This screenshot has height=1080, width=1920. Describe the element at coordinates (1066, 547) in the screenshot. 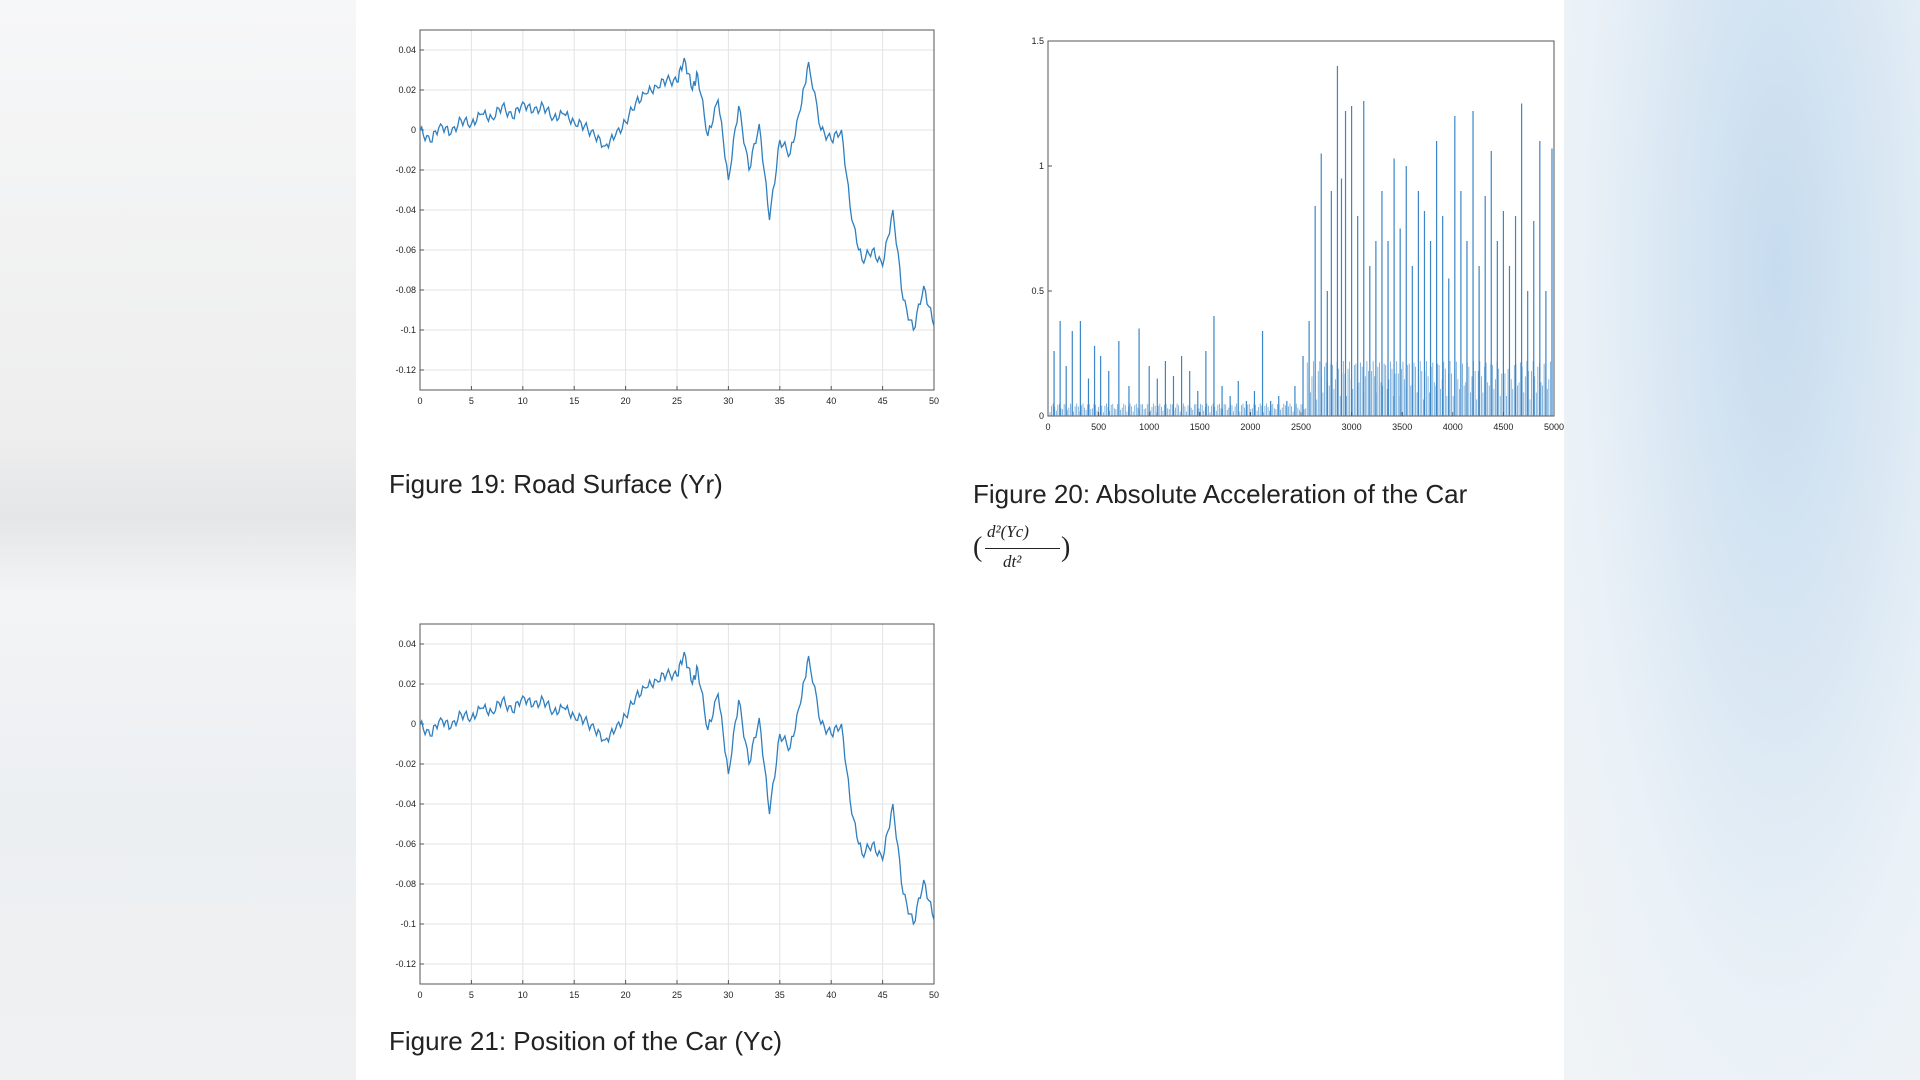

I see `formula-paren-close: )` at that location.